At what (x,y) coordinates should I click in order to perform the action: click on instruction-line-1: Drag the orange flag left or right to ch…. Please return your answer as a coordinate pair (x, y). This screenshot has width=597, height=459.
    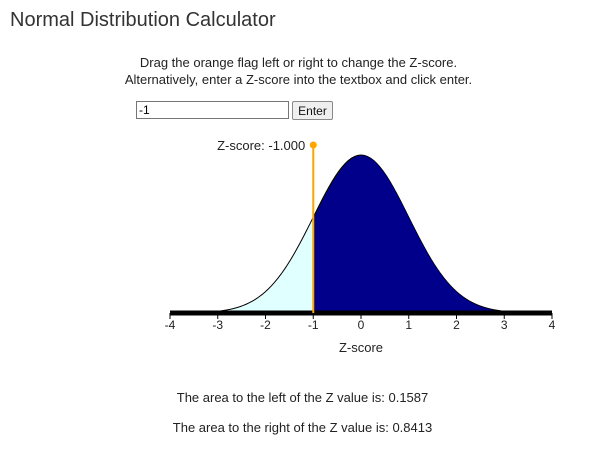
    Looking at the image, I should click on (298, 62).